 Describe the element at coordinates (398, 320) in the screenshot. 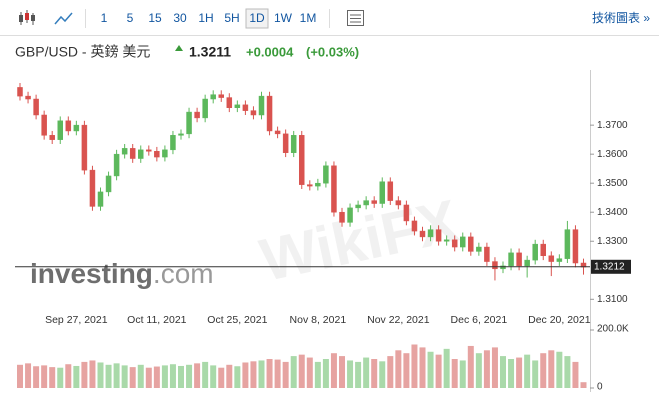

I see `x-tick-label: Nov 22, 2021` at that location.